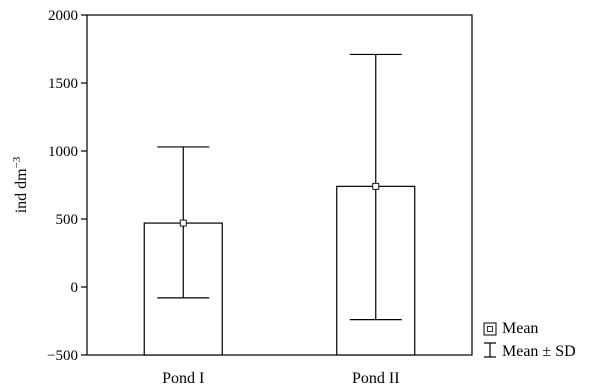 Image resolution: width=602 pixels, height=391 pixels. Describe the element at coordinates (21, 190) in the screenshot. I see `y-axis-label-main: ind dm` at that location.